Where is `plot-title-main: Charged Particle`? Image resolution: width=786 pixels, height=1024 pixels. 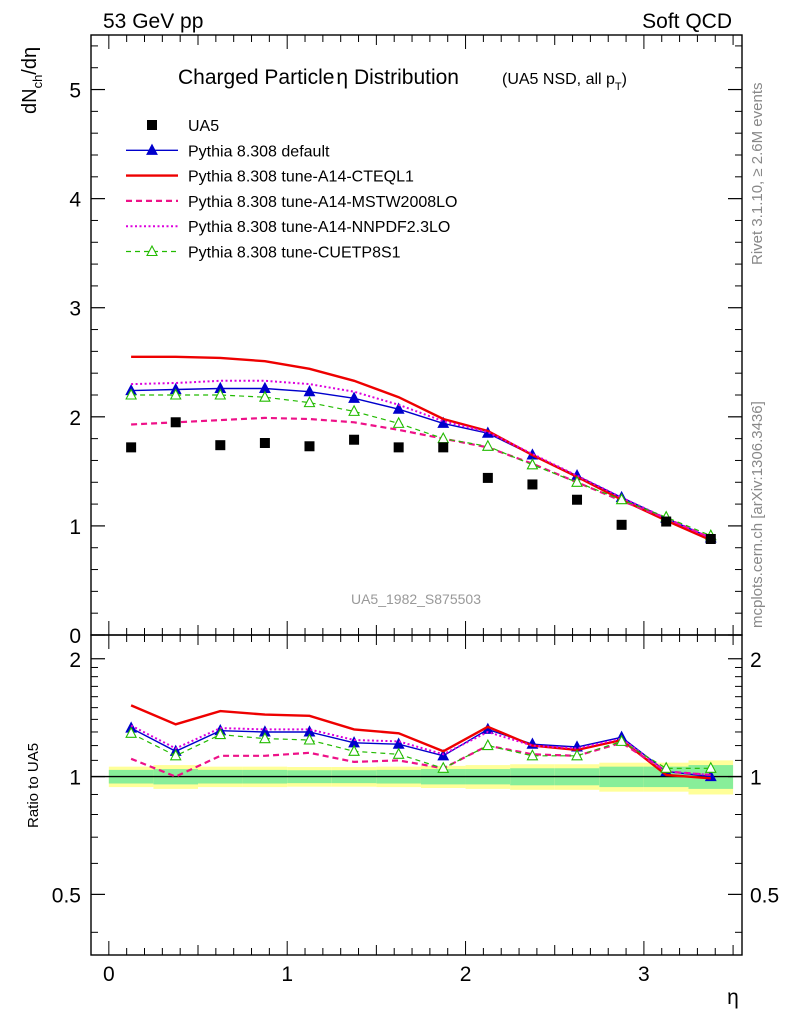
plot-title-main: Charged Particle is located at coordinates (256, 77).